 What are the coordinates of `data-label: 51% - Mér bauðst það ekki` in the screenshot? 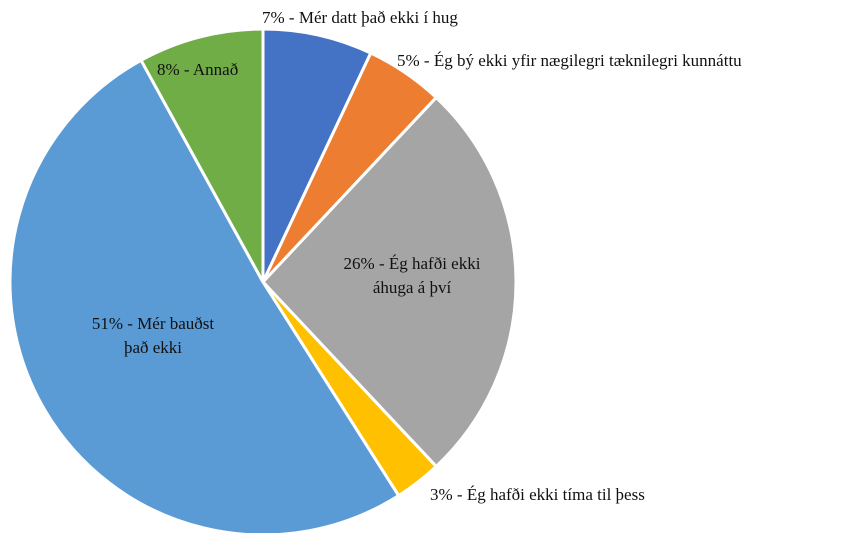 It's located at (153, 335).